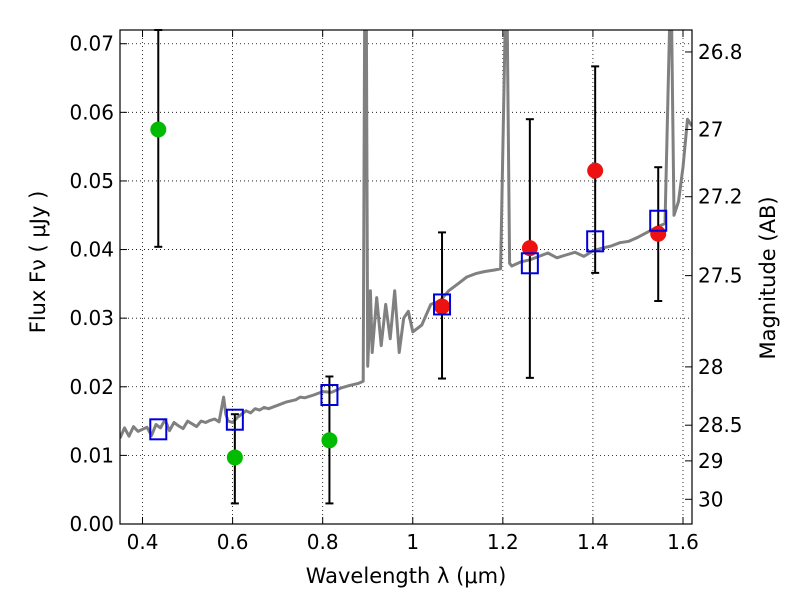 This screenshot has height=600, width=800. Describe the element at coordinates (683, 542) in the screenshot. I see `x-tick-label: 1.6` at that location.